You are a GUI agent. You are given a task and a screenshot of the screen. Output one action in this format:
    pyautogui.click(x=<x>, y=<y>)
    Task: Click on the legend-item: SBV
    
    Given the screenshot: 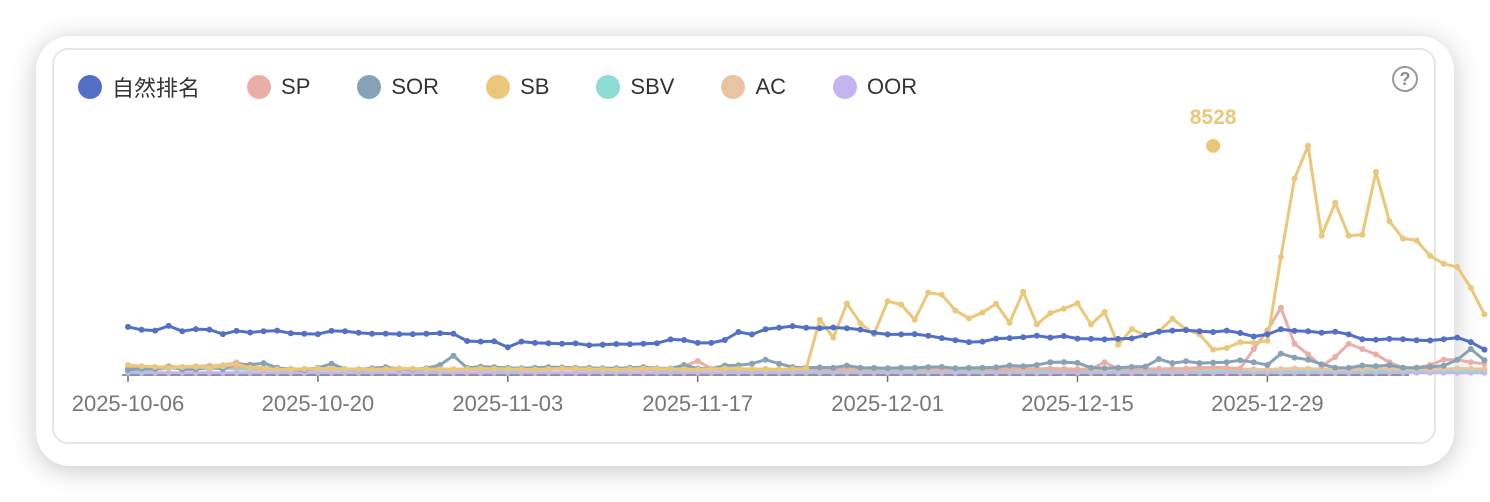 What is the action you would take?
    pyautogui.click(x=635, y=87)
    